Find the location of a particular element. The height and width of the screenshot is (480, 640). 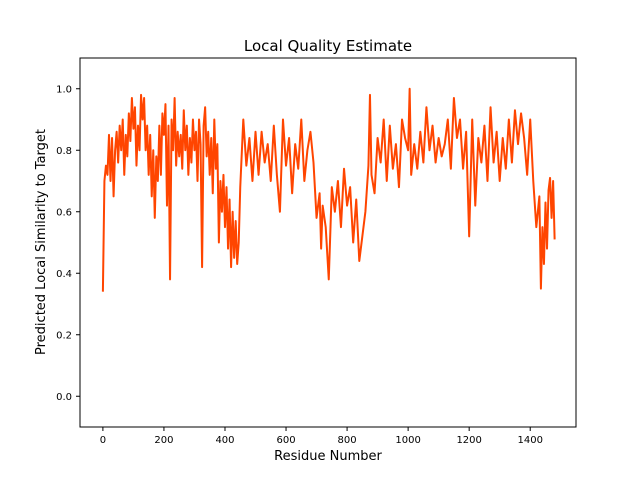

x-axis: 0 200 400 600 800 1000 1200 1400 is located at coordinates (321, 436).